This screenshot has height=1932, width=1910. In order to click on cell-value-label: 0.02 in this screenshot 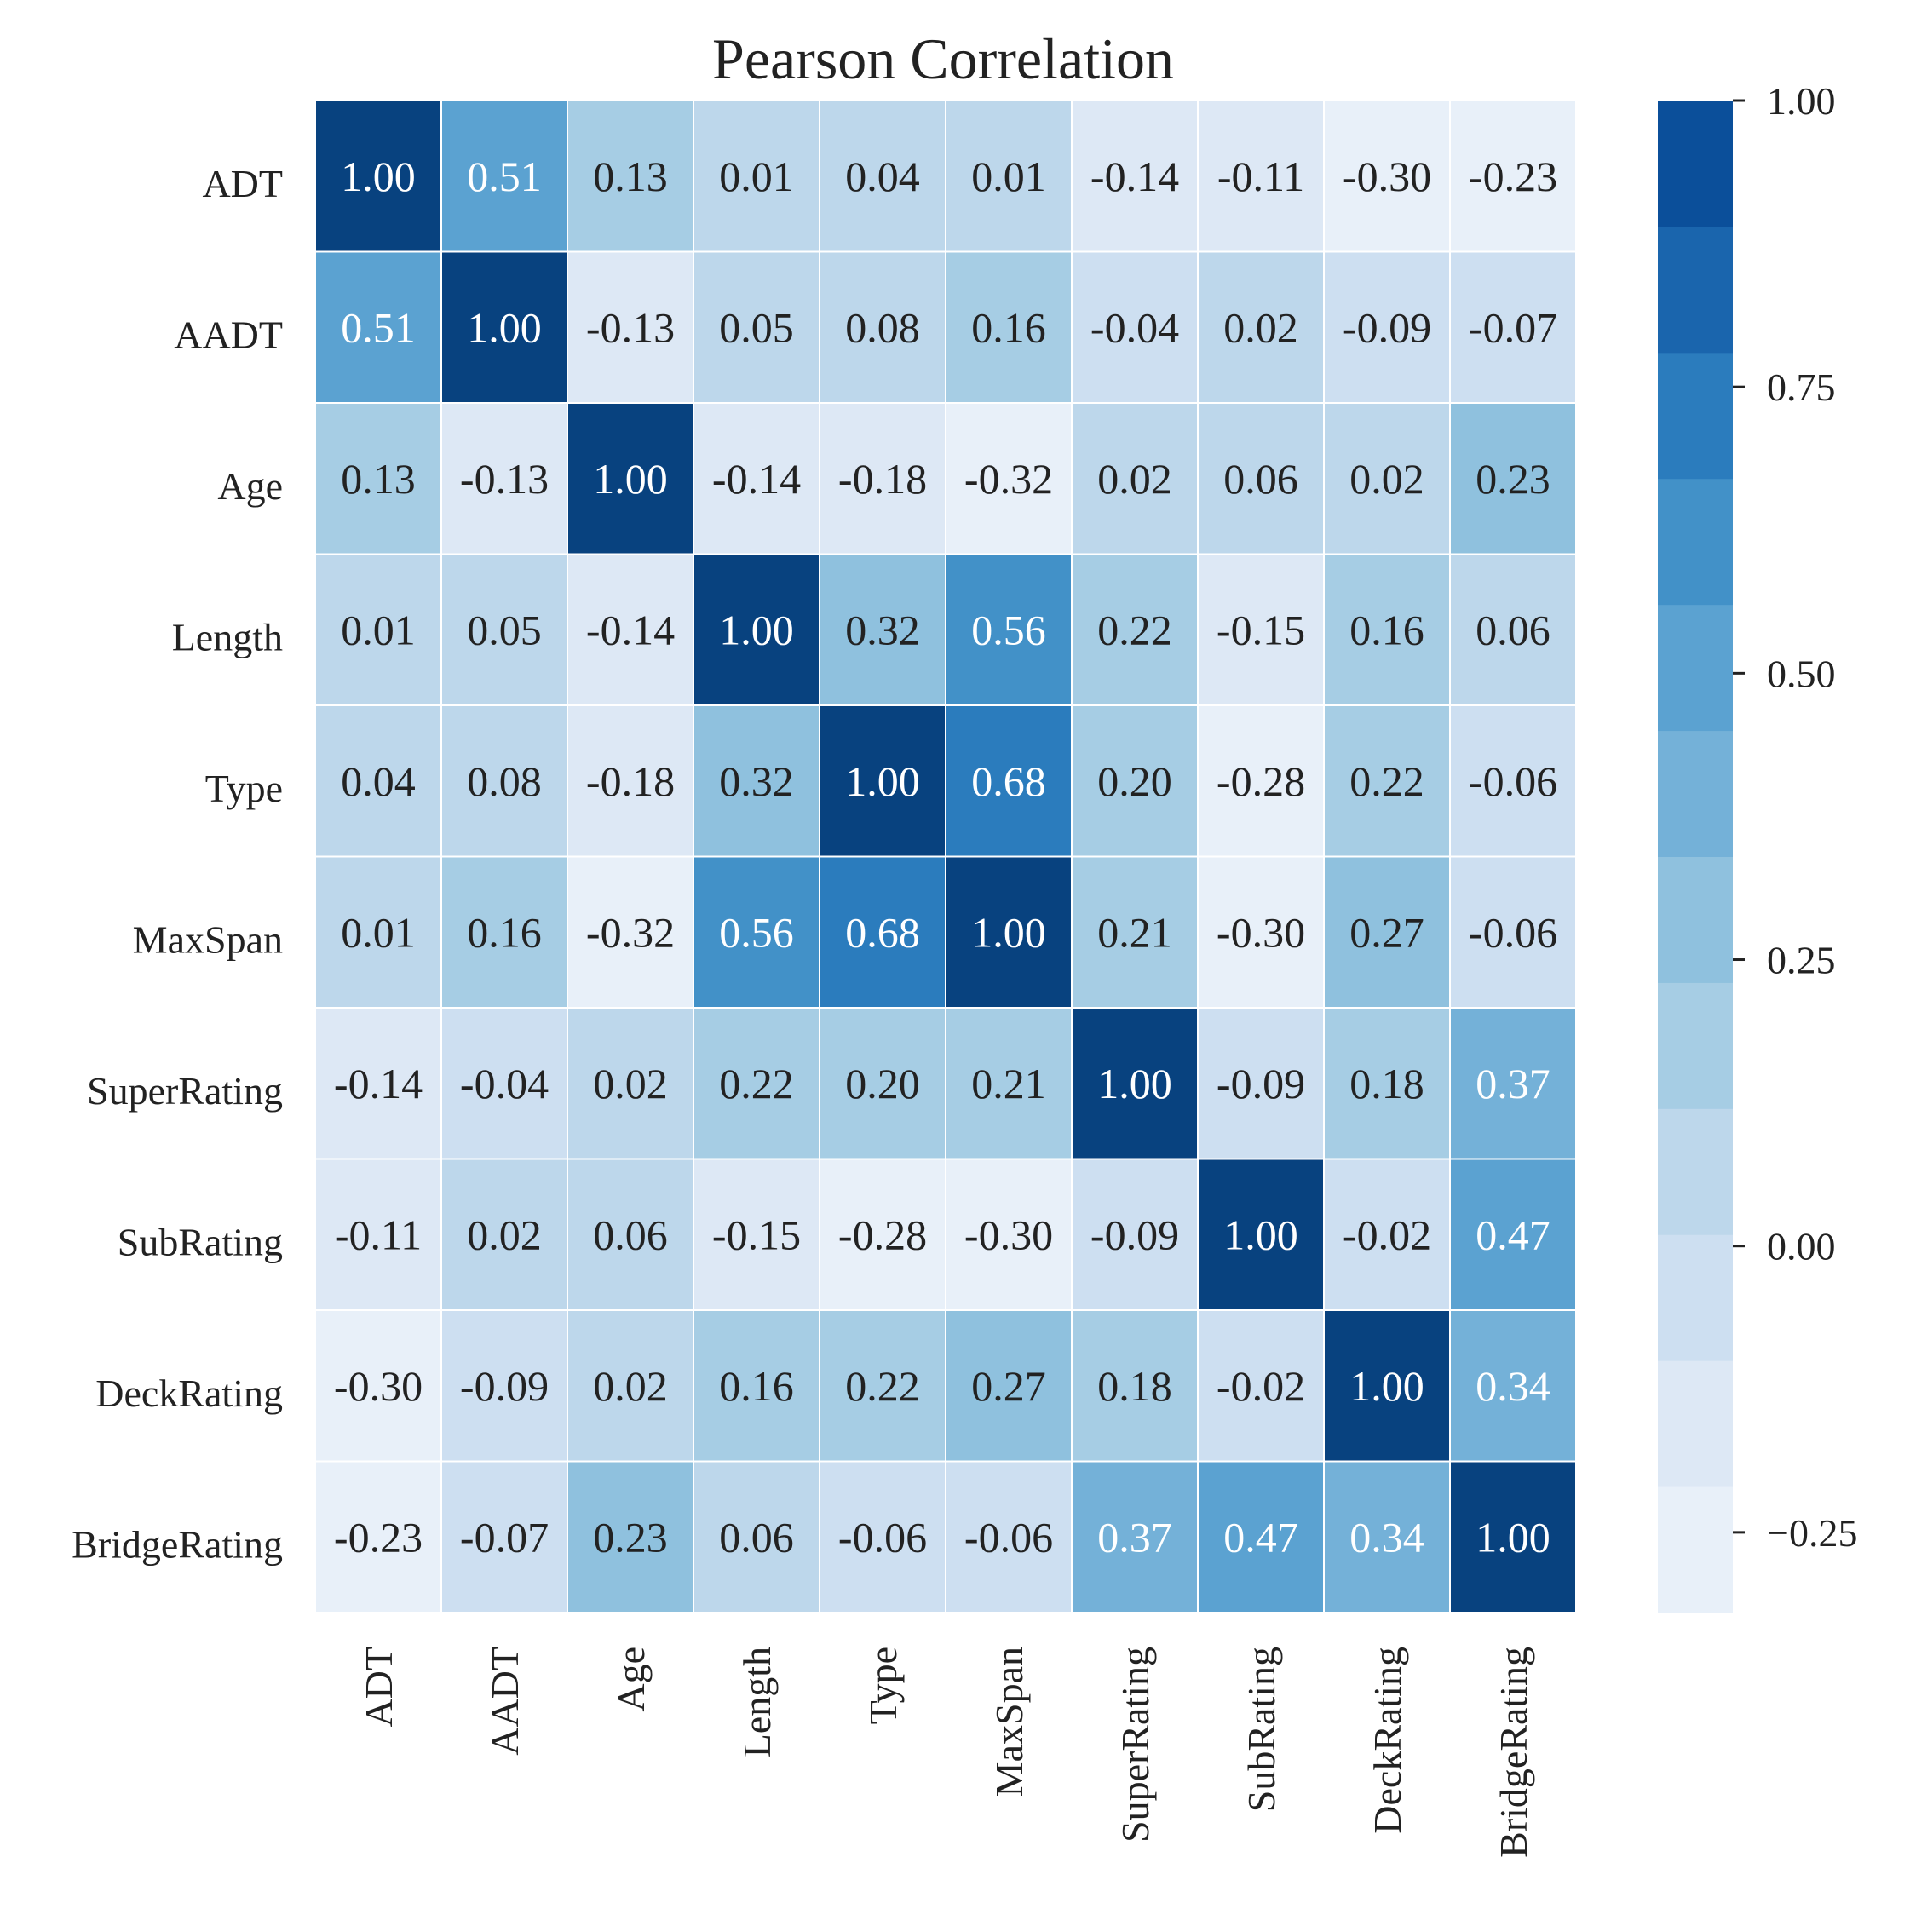, I will do `click(630, 1386)`.